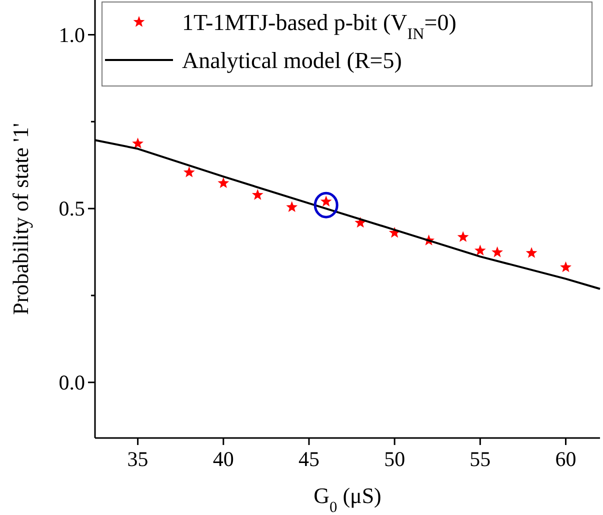  What do you see at coordinates (20, 219) in the screenshot?
I see `y-axis-title: Probability of state '1'` at bounding box center [20, 219].